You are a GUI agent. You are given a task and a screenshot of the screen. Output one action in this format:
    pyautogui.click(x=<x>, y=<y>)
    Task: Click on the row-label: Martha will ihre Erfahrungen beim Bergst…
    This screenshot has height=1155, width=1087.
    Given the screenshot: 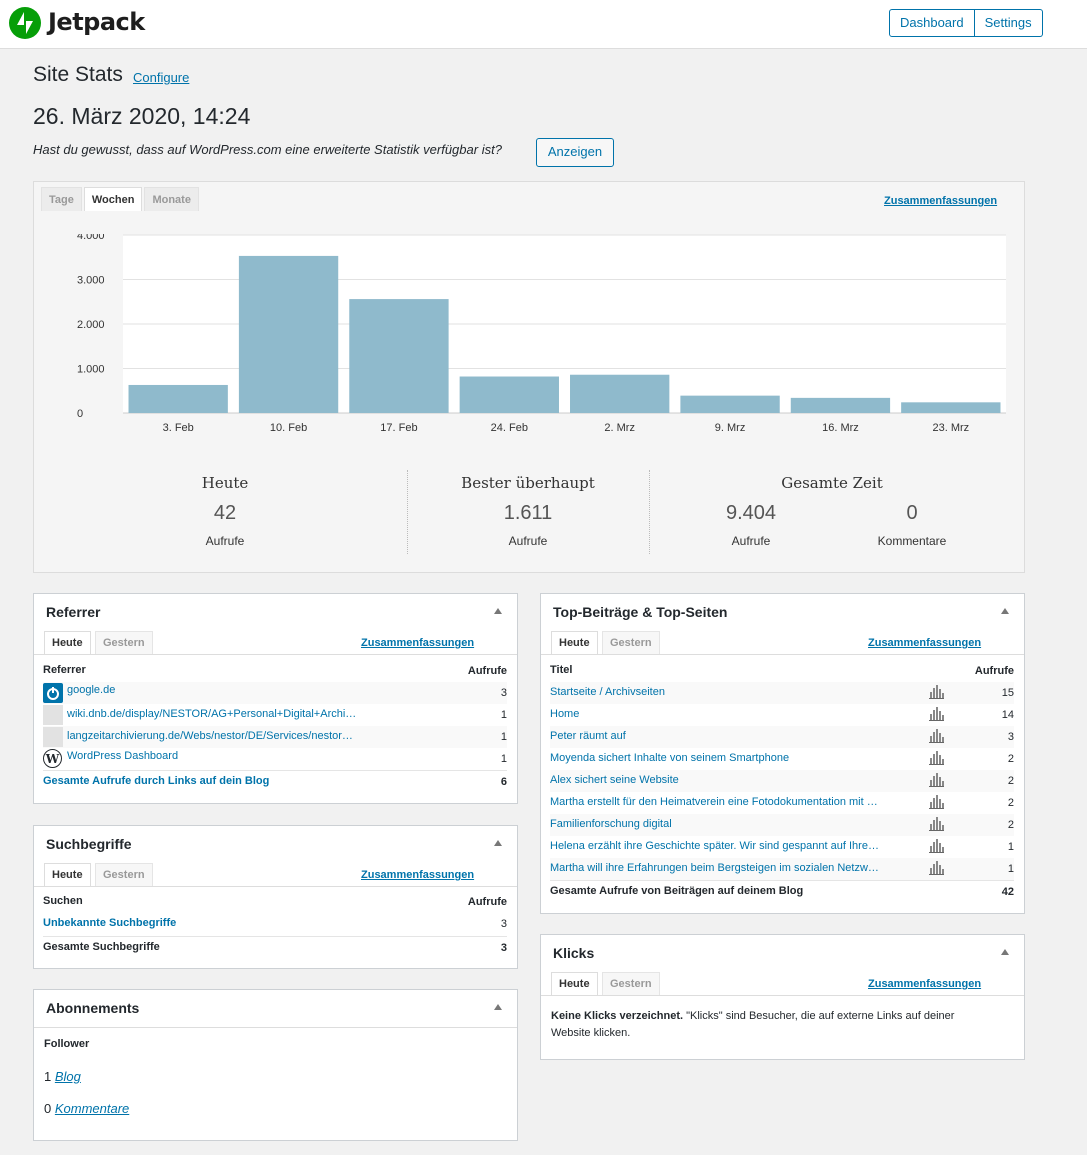 What is the action you would take?
    pyautogui.click(x=714, y=868)
    